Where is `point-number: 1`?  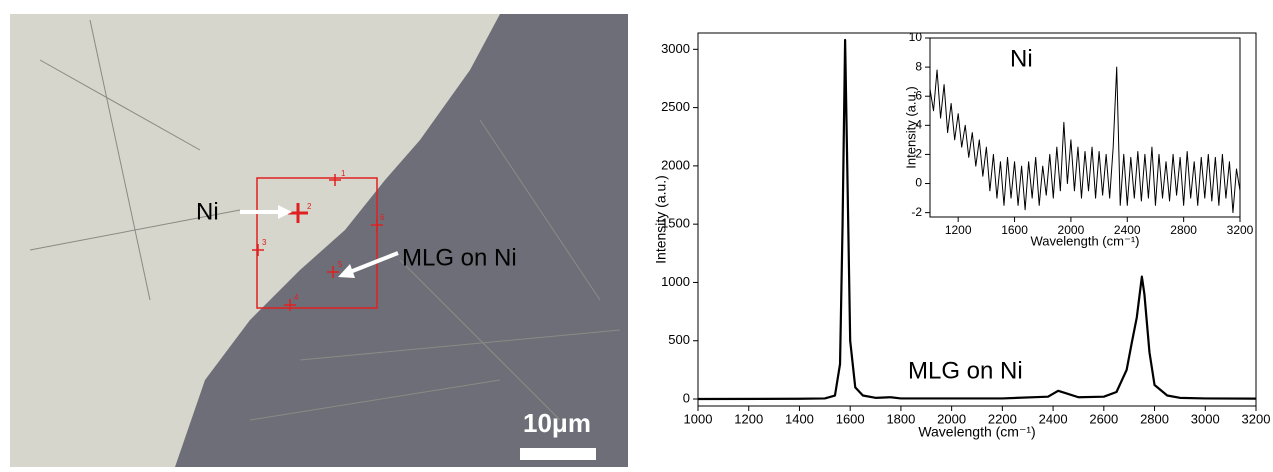
point-number: 1 is located at coordinates (343, 173).